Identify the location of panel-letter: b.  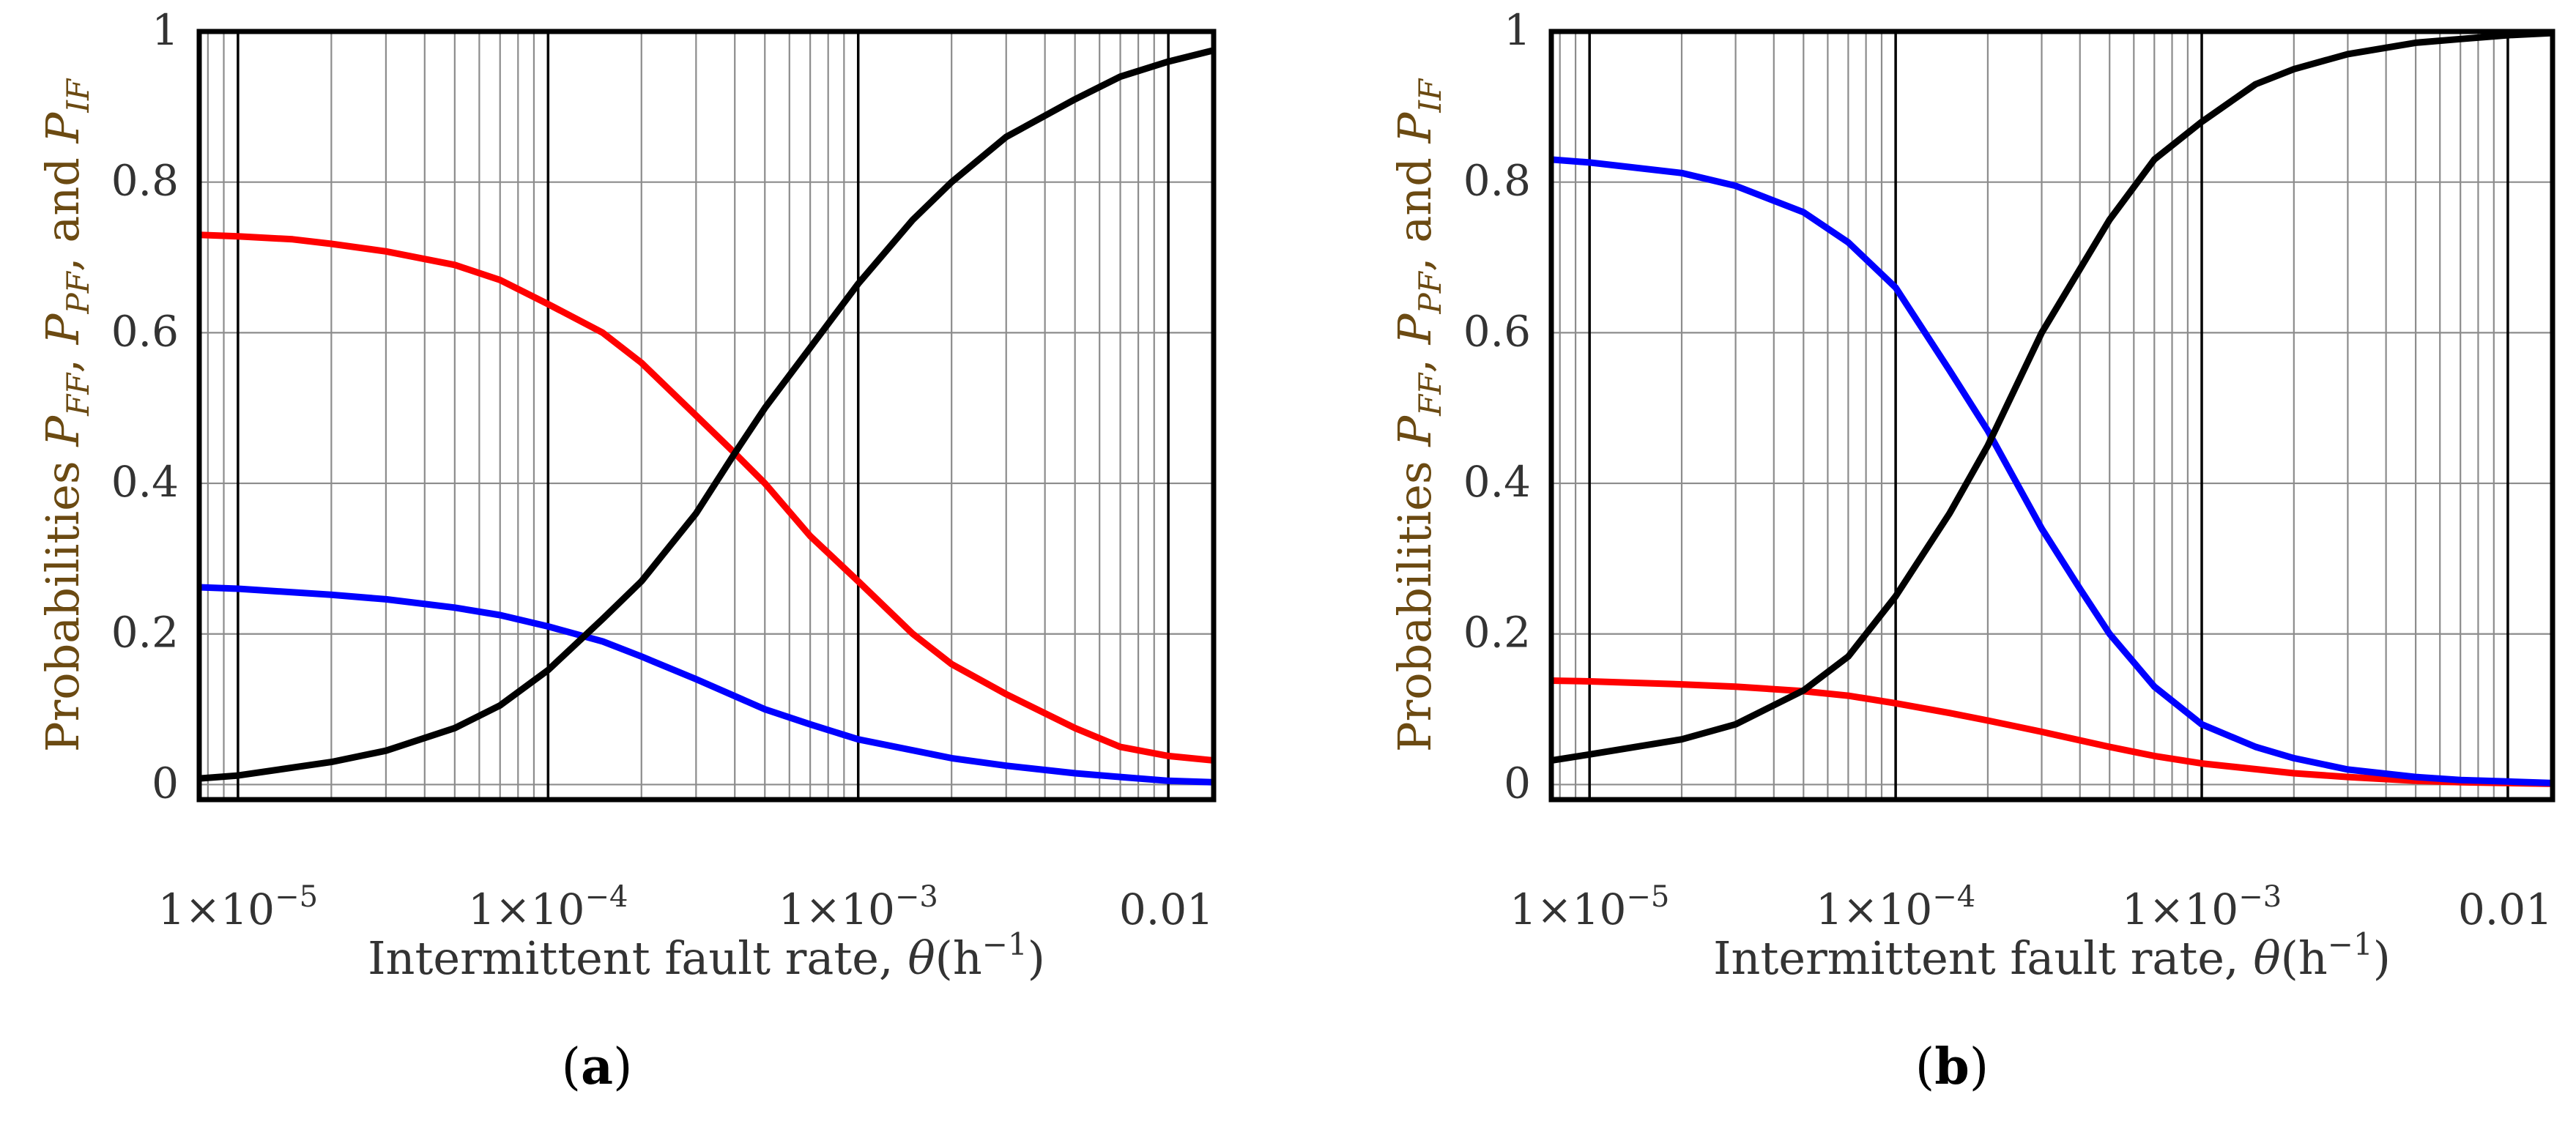
(1952, 1067).